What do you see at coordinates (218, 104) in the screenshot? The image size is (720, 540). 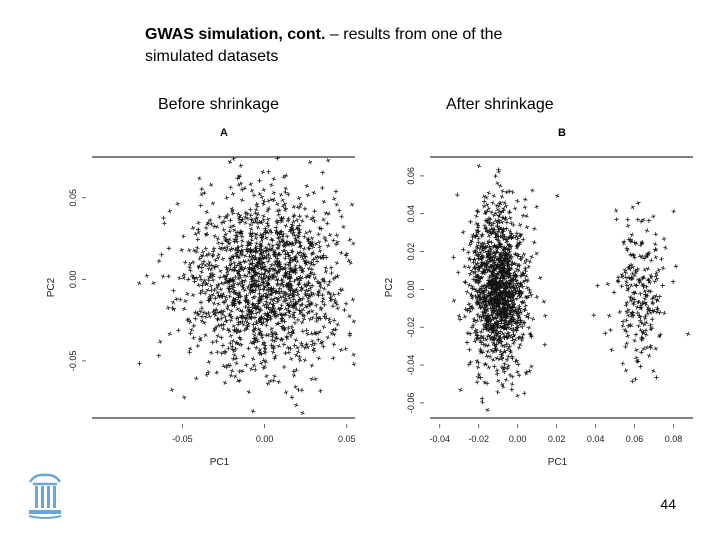 I see `caption-before-shrinkage: Before shrinkage` at bounding box center [218, 104].